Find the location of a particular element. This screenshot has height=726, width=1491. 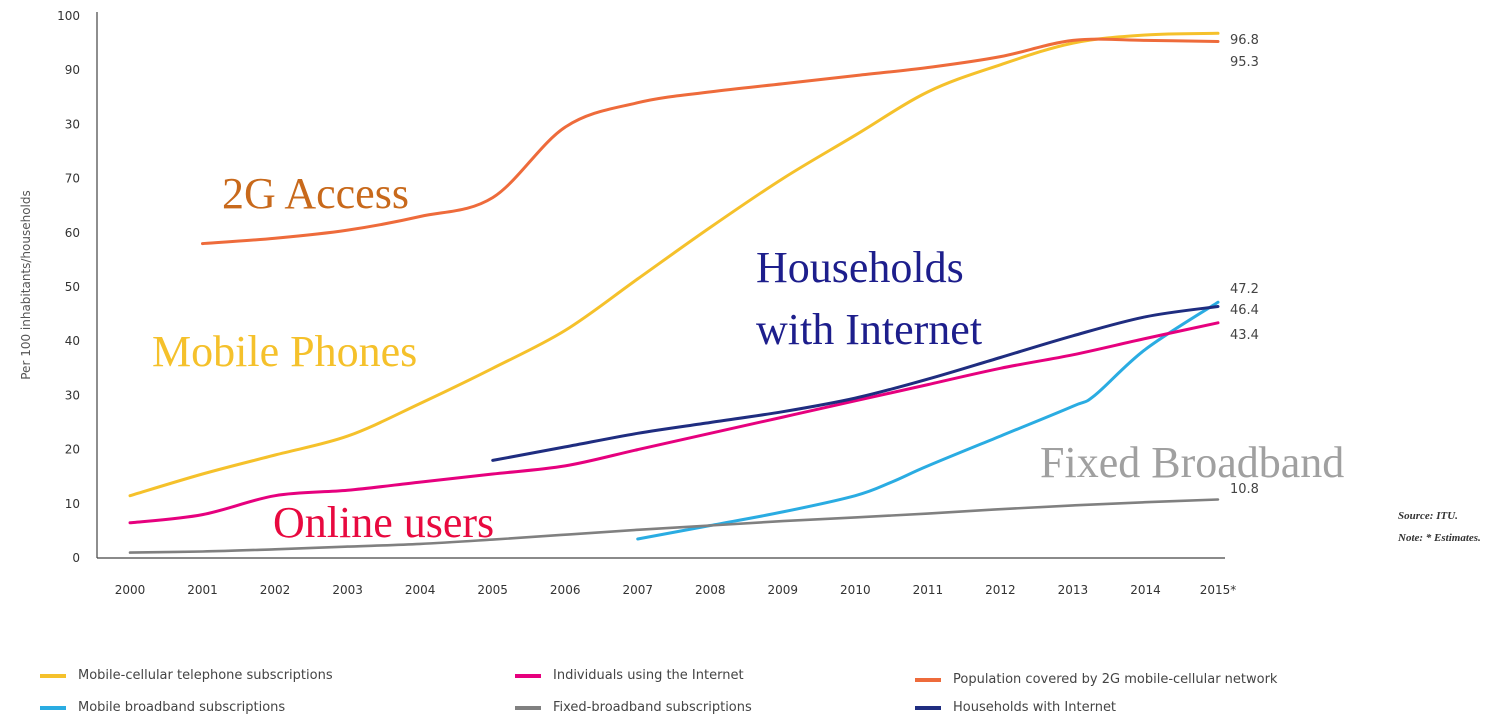

estimate-note: Note: * Estimates. is located at coordinates (1439, 538).